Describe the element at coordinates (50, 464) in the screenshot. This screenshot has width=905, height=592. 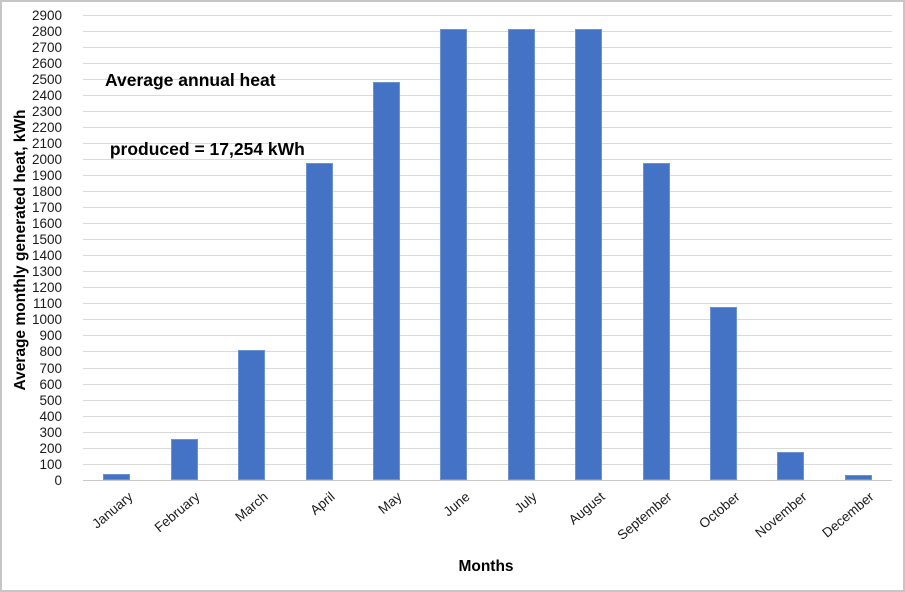
I see `y-tick-label: 100` at that location.